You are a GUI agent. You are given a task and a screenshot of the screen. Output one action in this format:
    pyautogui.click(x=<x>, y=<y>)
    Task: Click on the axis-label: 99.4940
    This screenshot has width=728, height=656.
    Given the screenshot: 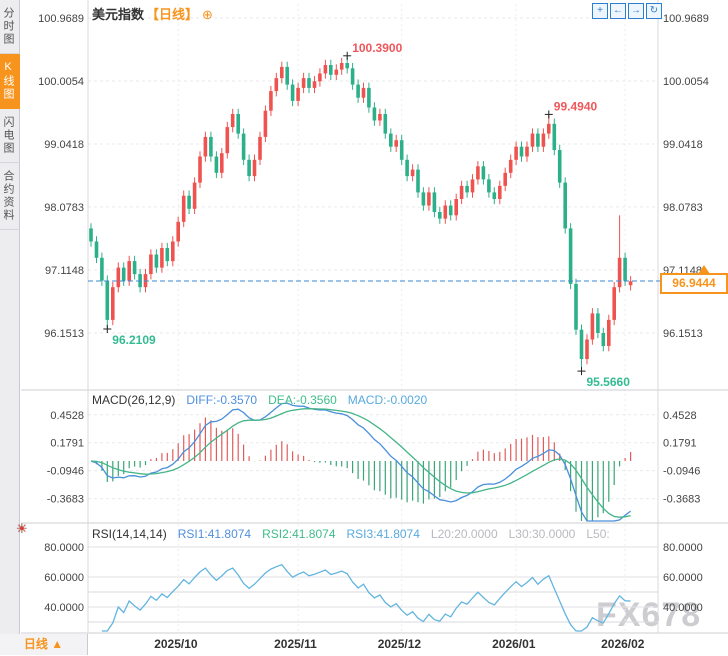 What is the action you would take?
    pyautogui.click(x=576, y=106)
    